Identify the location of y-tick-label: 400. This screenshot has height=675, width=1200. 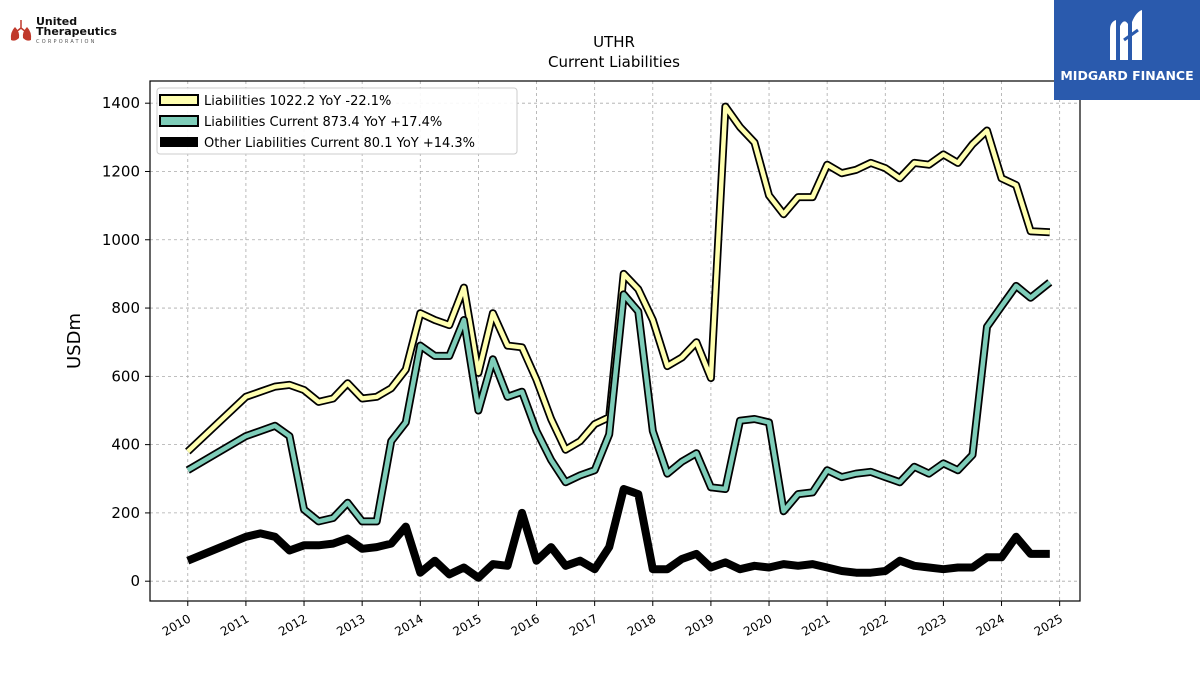
(125, 445).